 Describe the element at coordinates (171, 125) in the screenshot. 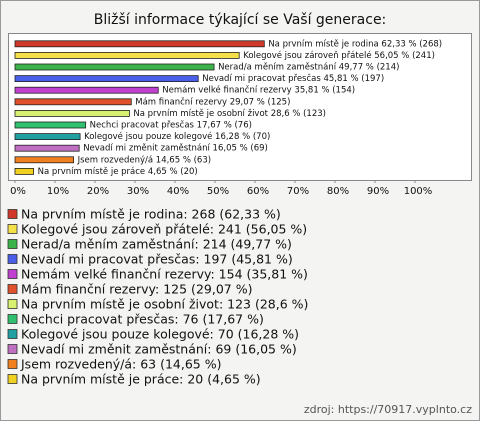

I see `data-label: Nechci pracovat přesčas 17,67 % (76)` at that location.